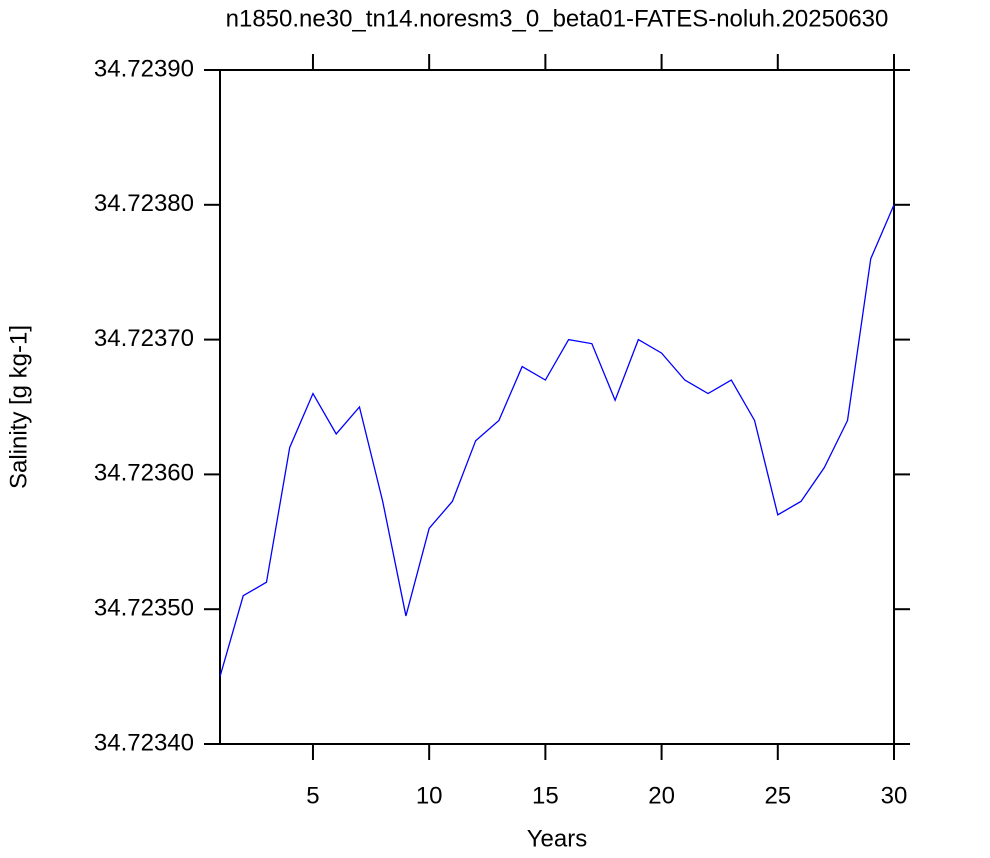  I want to click on x-tick-label: 10, so click(429, 795).